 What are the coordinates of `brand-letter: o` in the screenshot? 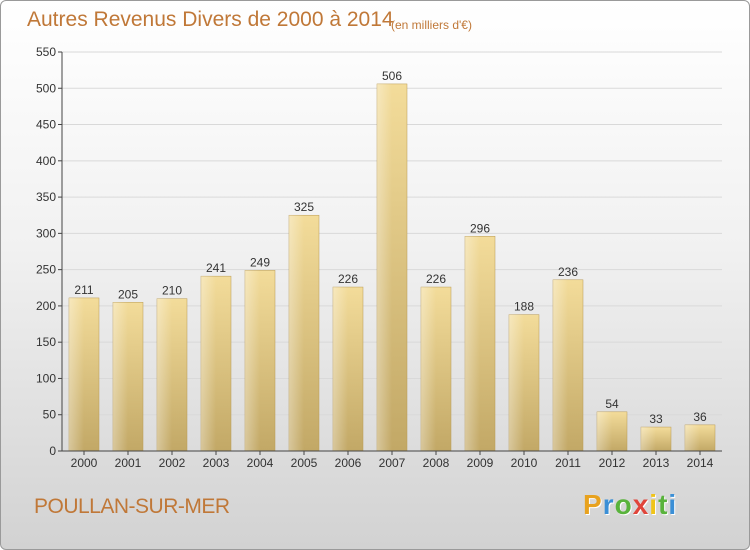 It's located at (623, 504).